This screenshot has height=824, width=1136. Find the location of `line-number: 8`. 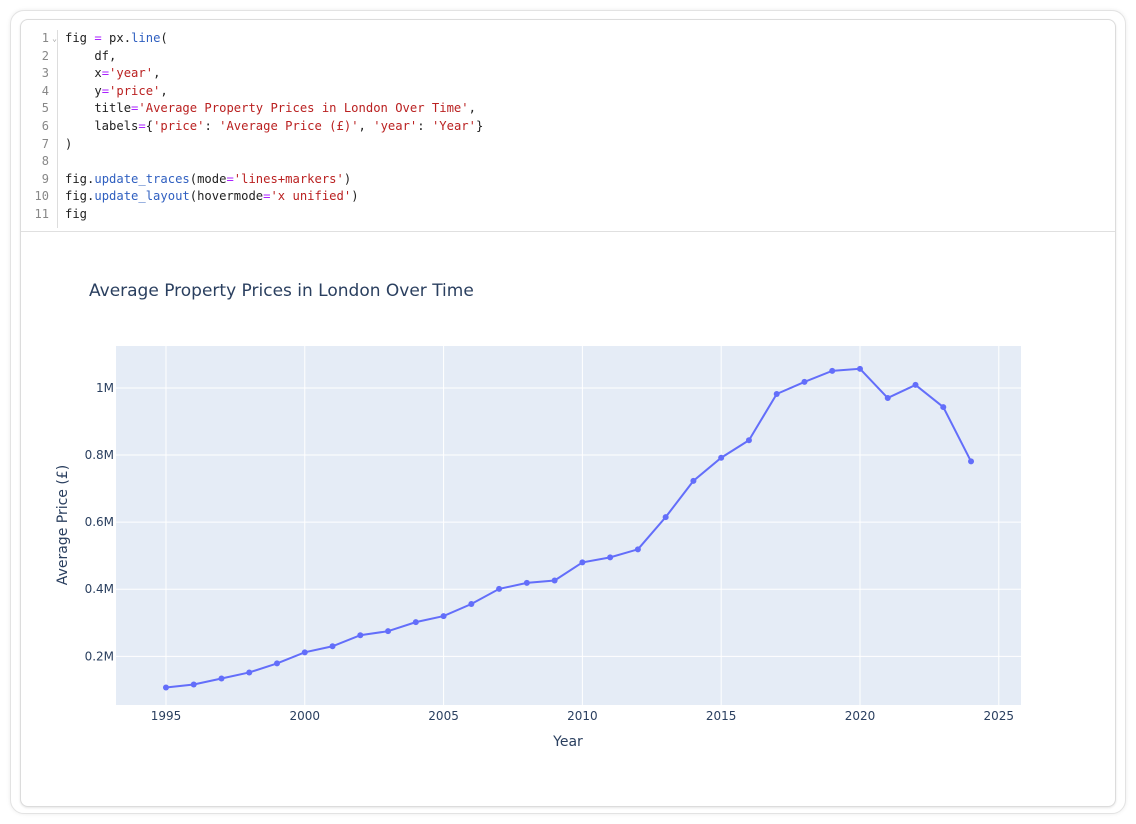

line-number: 8 is located at coordinates (45, 161).